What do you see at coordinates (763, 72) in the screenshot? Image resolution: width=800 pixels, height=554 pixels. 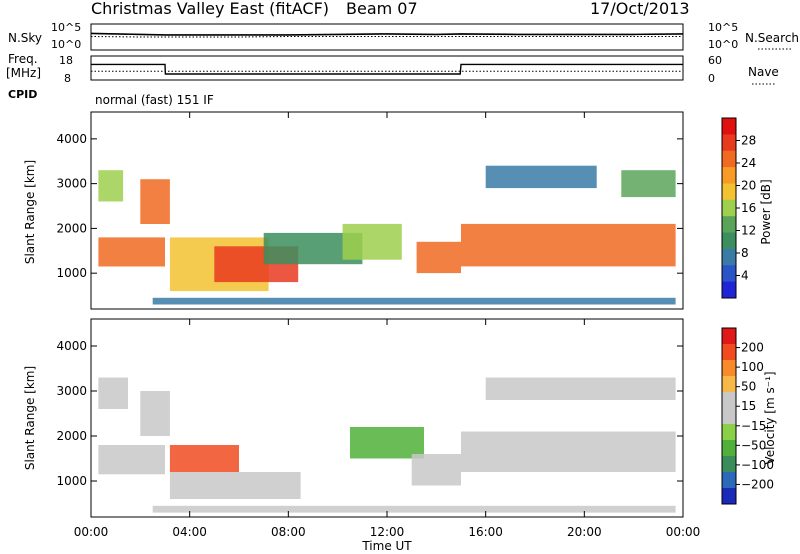 I see `freq-right-label: Nave` at bounding box center [763, 72].